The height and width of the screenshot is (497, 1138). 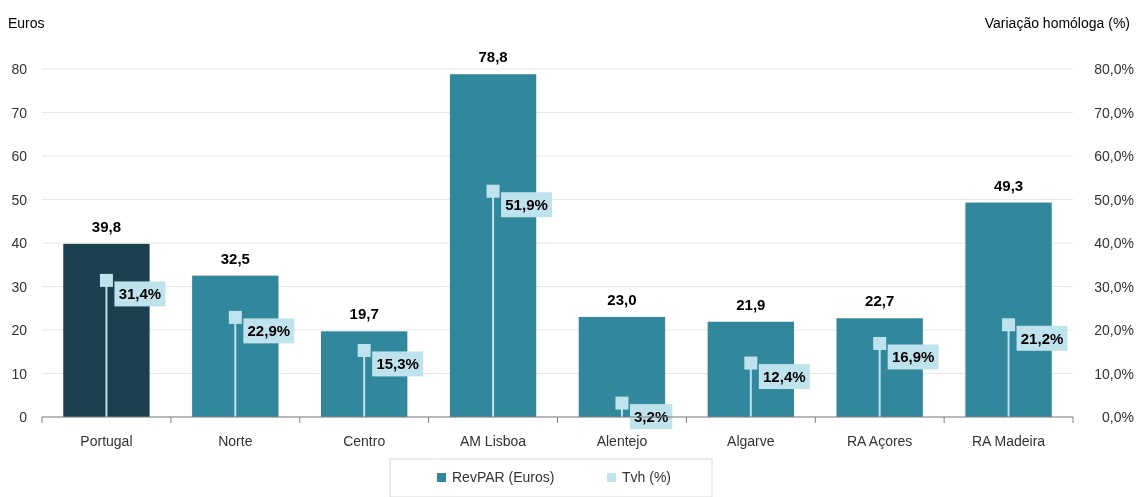 What do you see at coordinates (493, 441) in the screenshot?
I see `x-tick-label: AM Lisboa` at bounding box center [493, 441].